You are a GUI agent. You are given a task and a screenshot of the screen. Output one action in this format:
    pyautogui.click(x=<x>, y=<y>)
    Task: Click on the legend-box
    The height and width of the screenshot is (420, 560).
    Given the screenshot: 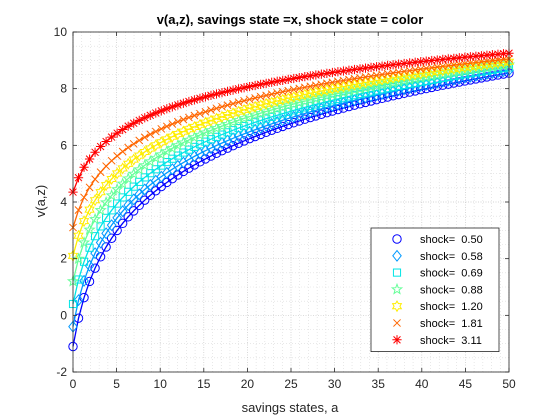 What is the action you would take?
    pyautogui.click(x=435, y=289)
    